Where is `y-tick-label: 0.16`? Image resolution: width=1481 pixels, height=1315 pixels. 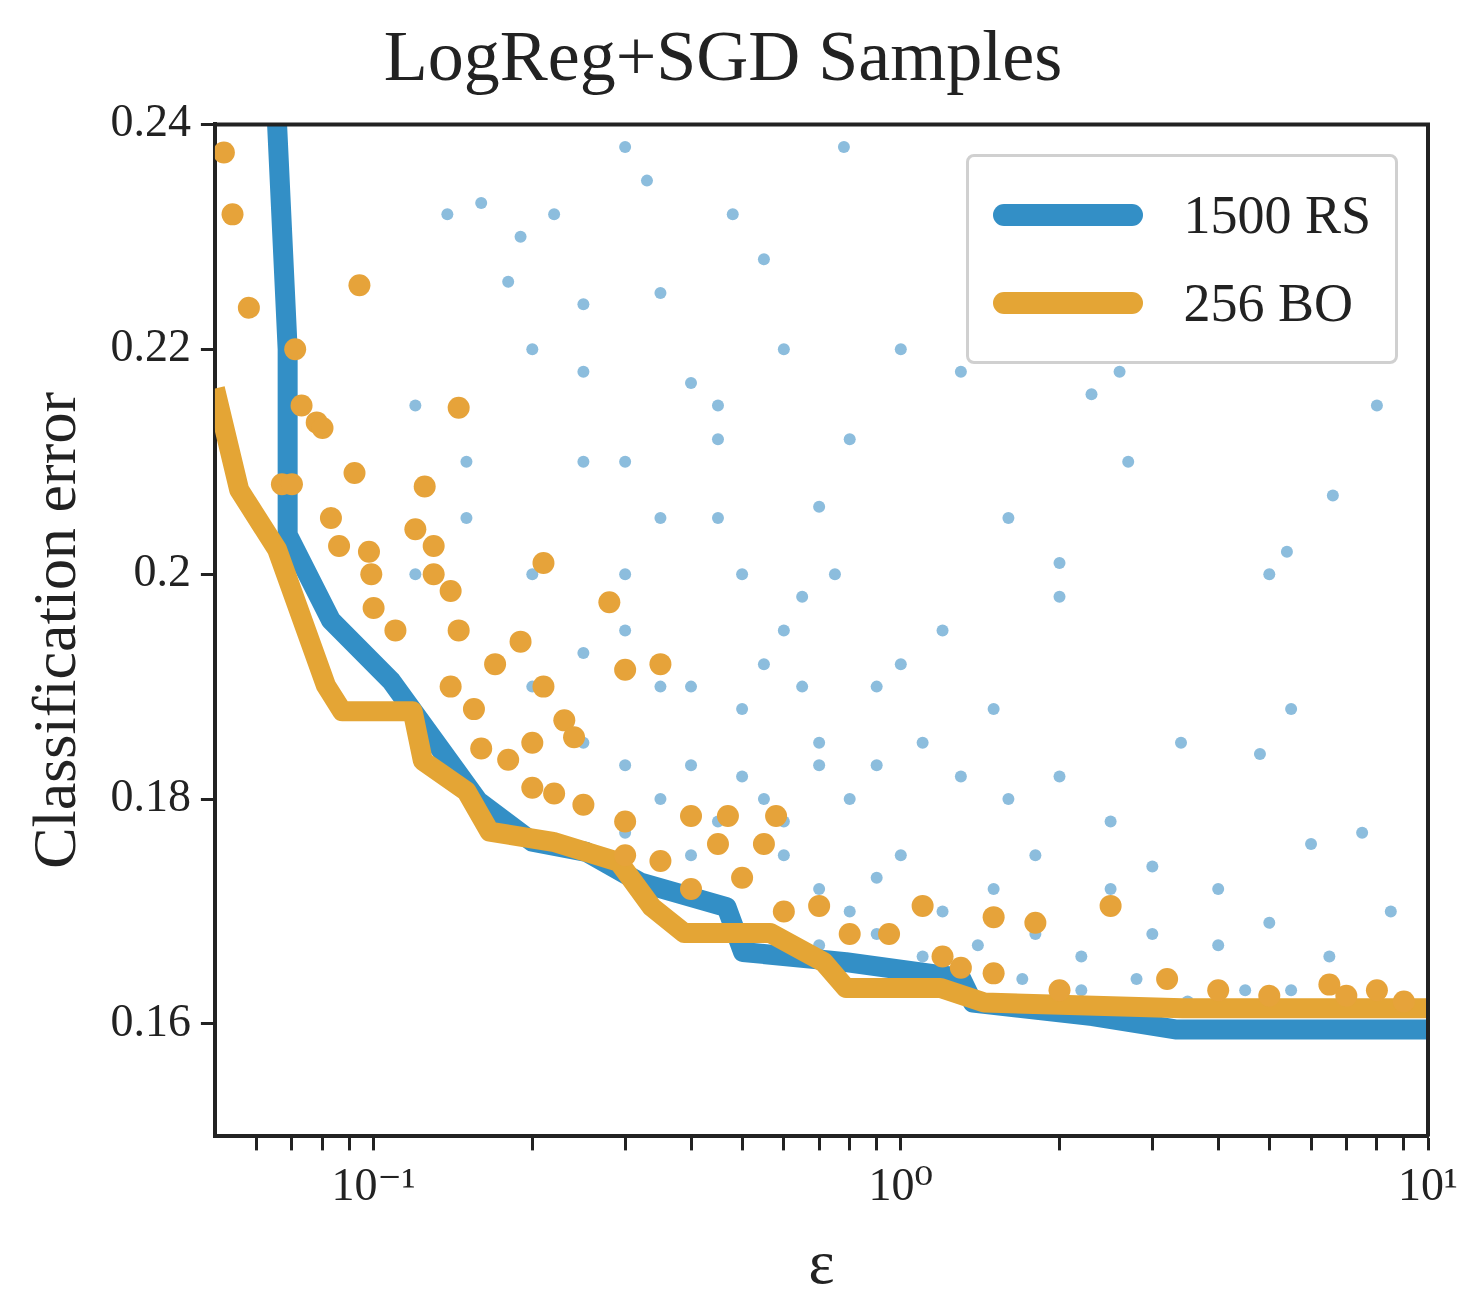
y-tick-label: 0.16 is located at coordinates (150, 1021).